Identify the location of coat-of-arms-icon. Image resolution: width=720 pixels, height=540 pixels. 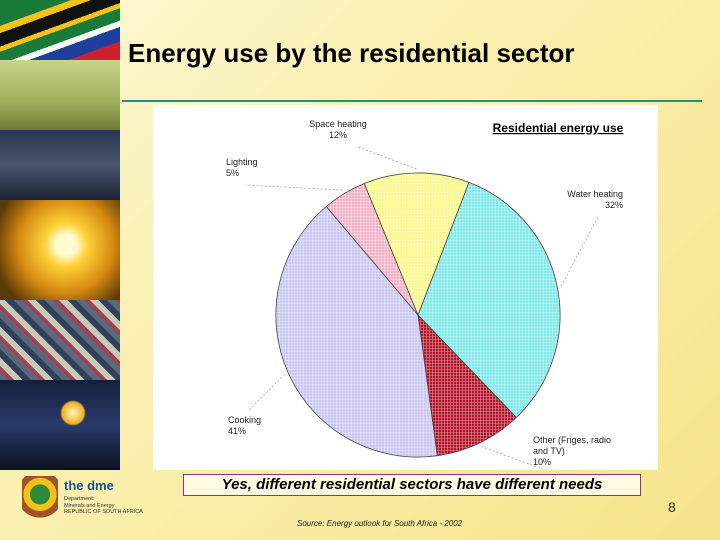
(40, 499).